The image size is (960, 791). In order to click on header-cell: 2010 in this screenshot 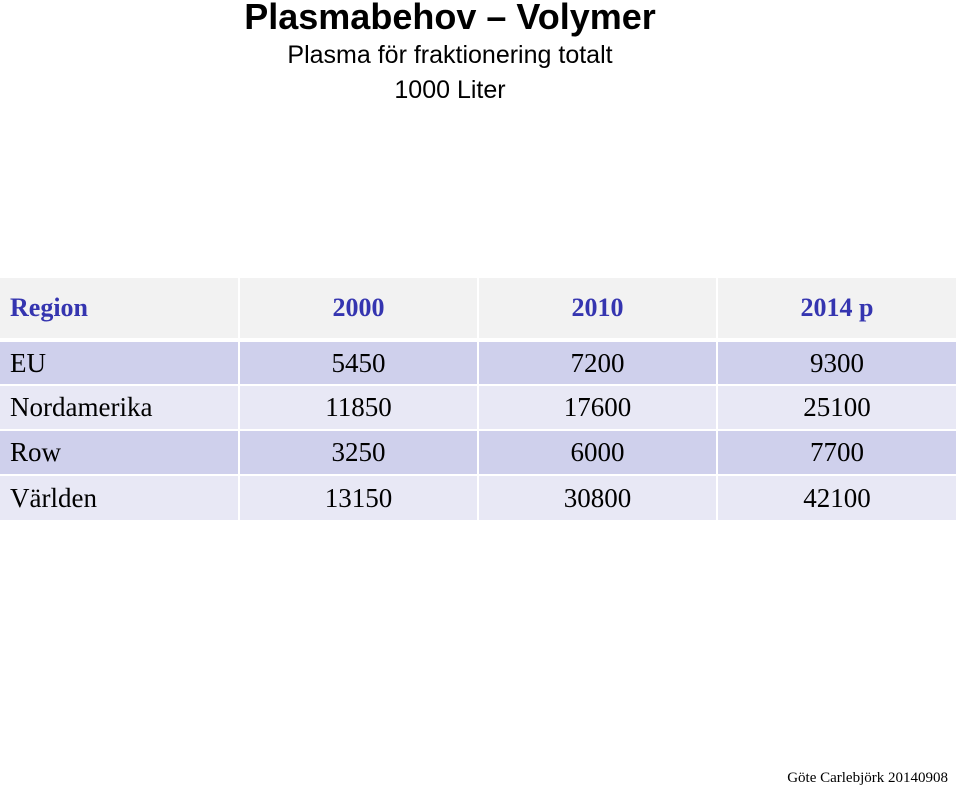, I will do `click(597, 308)`.